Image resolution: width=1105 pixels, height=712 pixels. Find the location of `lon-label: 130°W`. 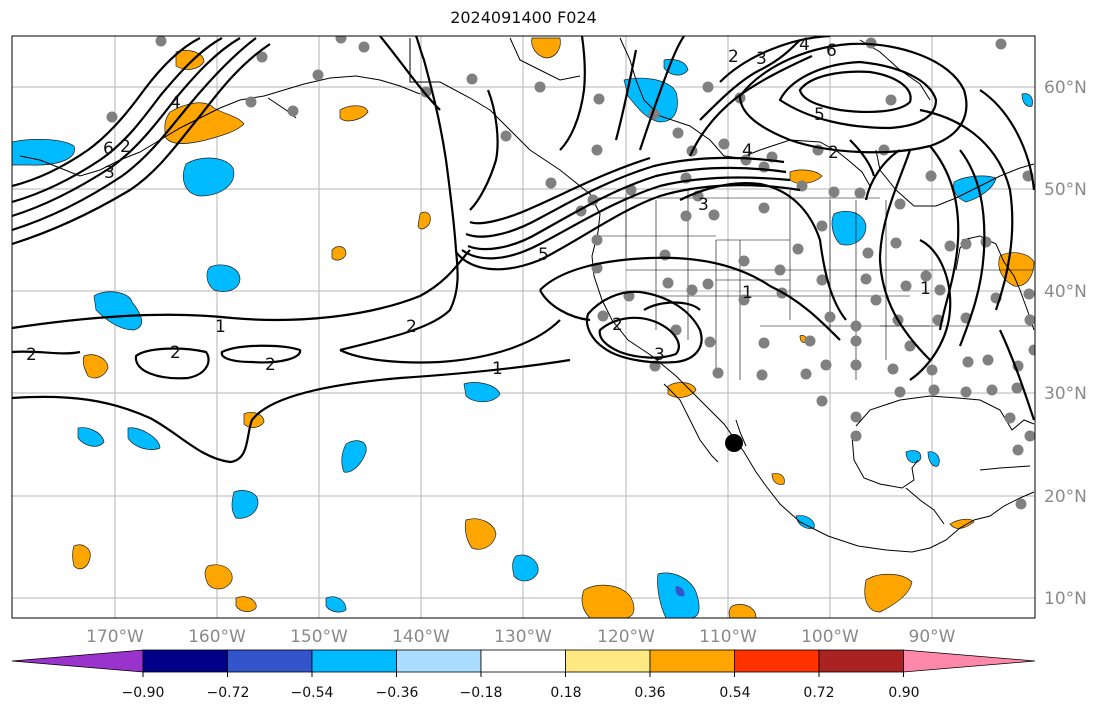

lon-label: 130°W is located at coordinates (523, 637).